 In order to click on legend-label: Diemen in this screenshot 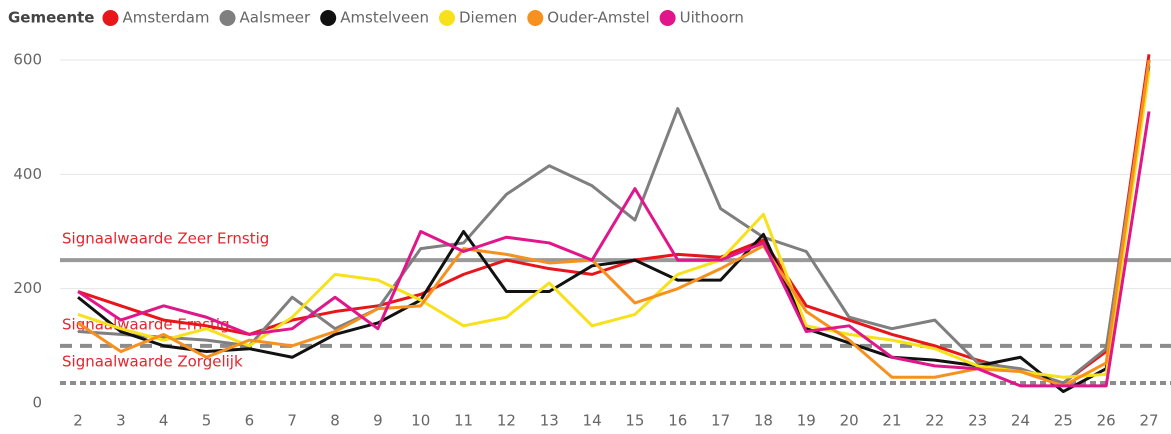, I will do `click(488, 18)`.